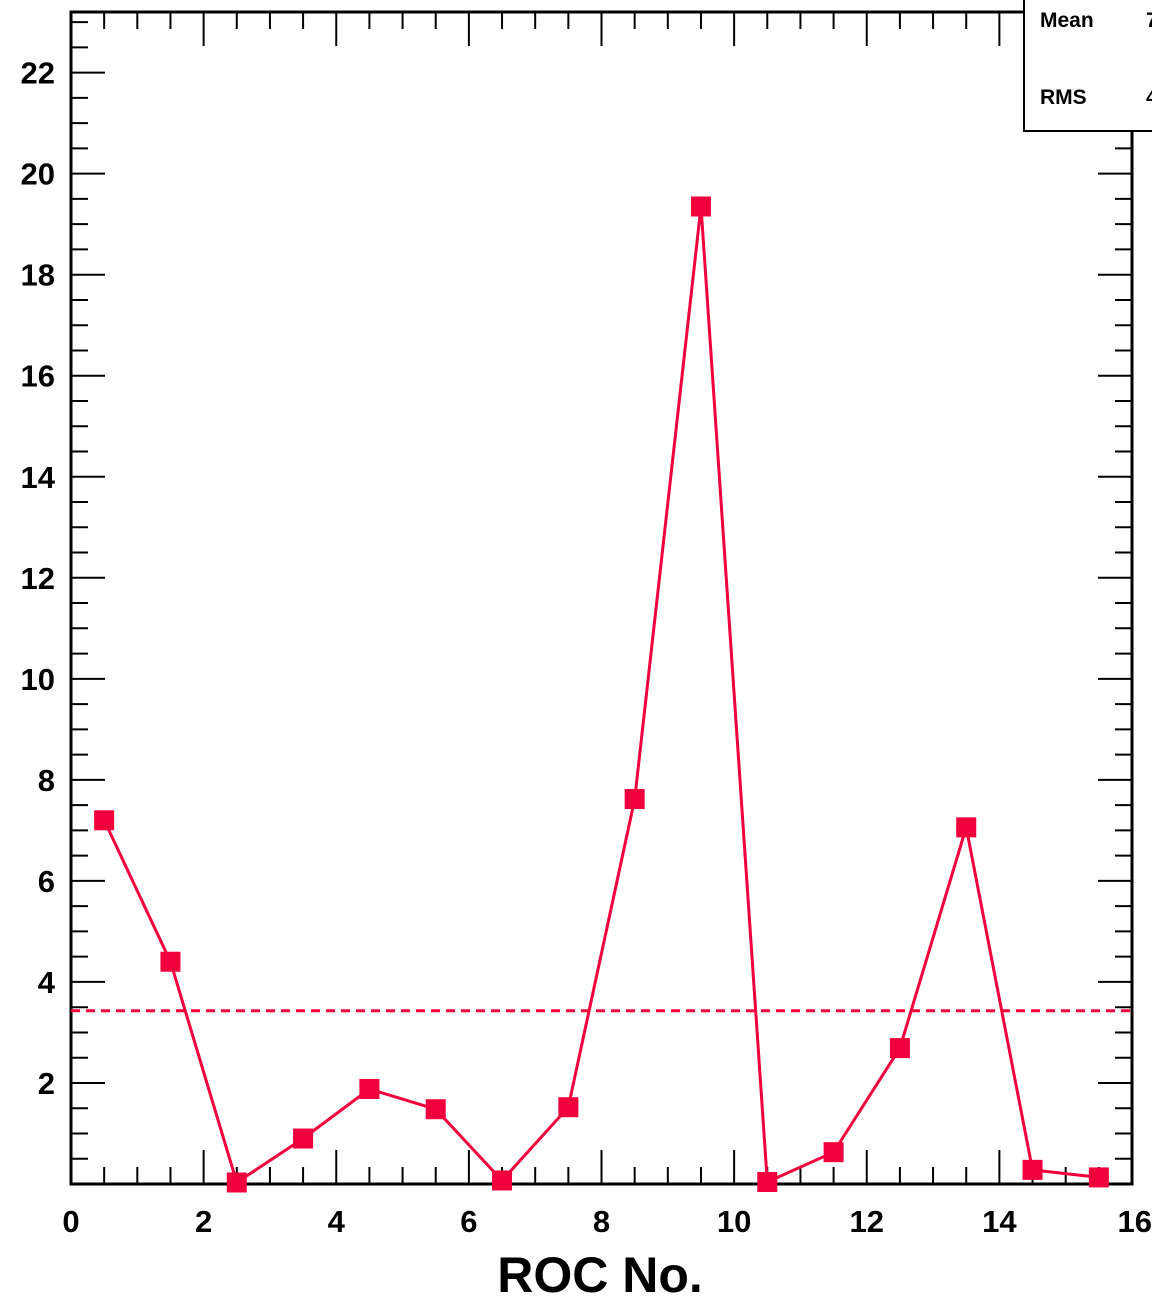  I want to click on y-tick-label: 2, so click(46, 1083).